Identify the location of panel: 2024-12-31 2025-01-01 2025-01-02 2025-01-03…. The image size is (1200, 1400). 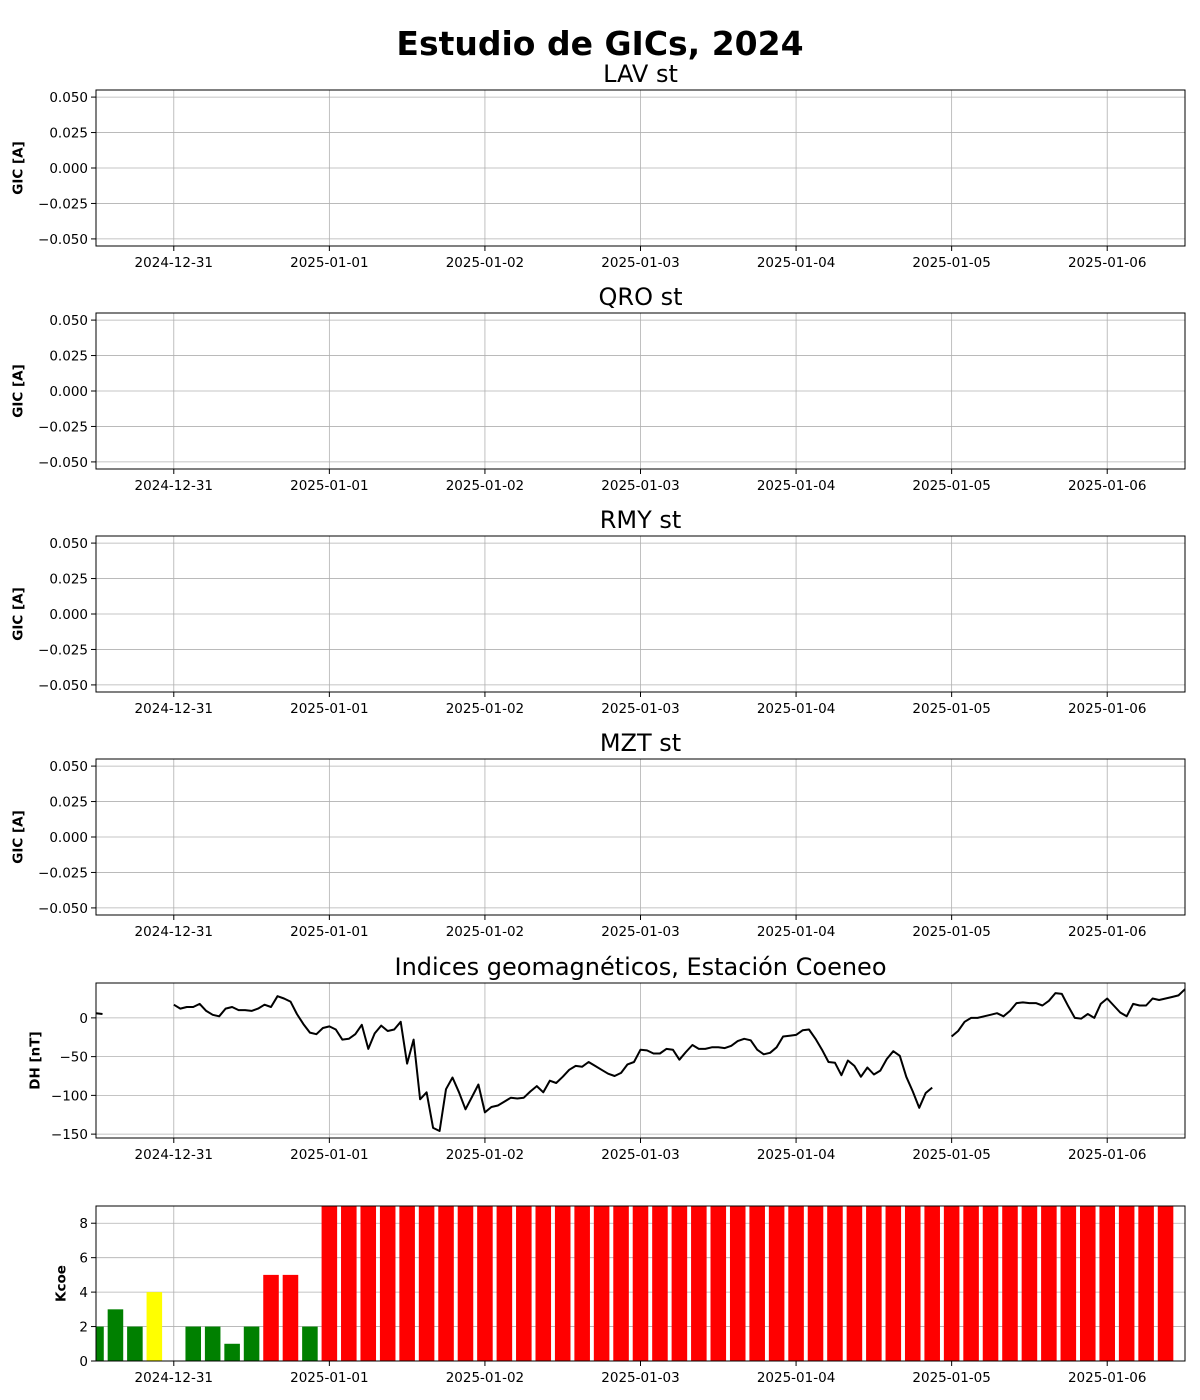
(619, 1295).